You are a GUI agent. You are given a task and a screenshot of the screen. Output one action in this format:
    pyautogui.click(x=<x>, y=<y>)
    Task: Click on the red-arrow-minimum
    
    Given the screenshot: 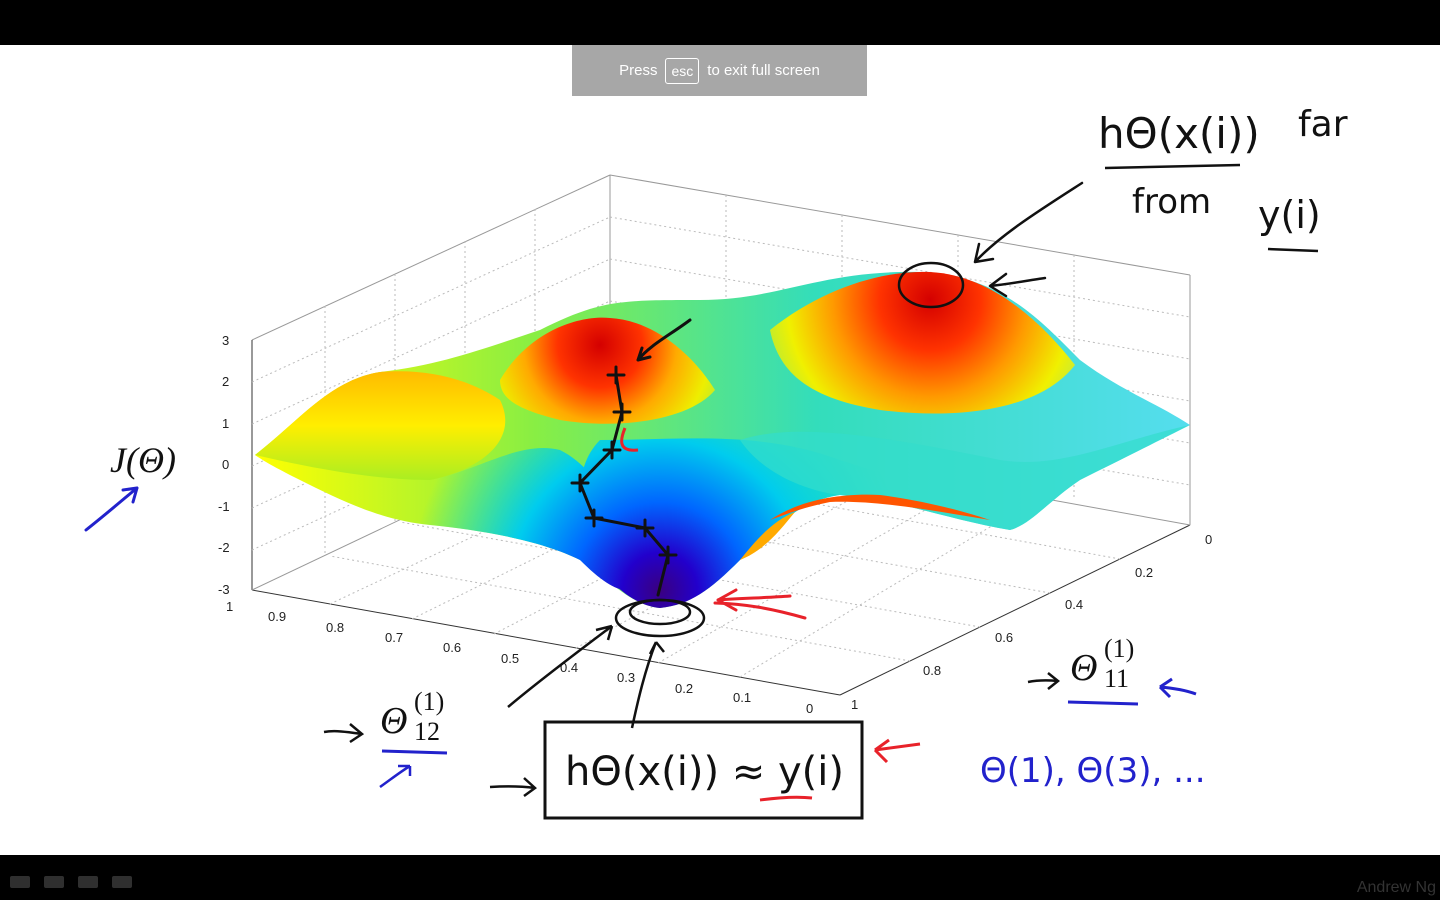 What is the action you would take?
    pyautogui.click(x=760, y=604)
    